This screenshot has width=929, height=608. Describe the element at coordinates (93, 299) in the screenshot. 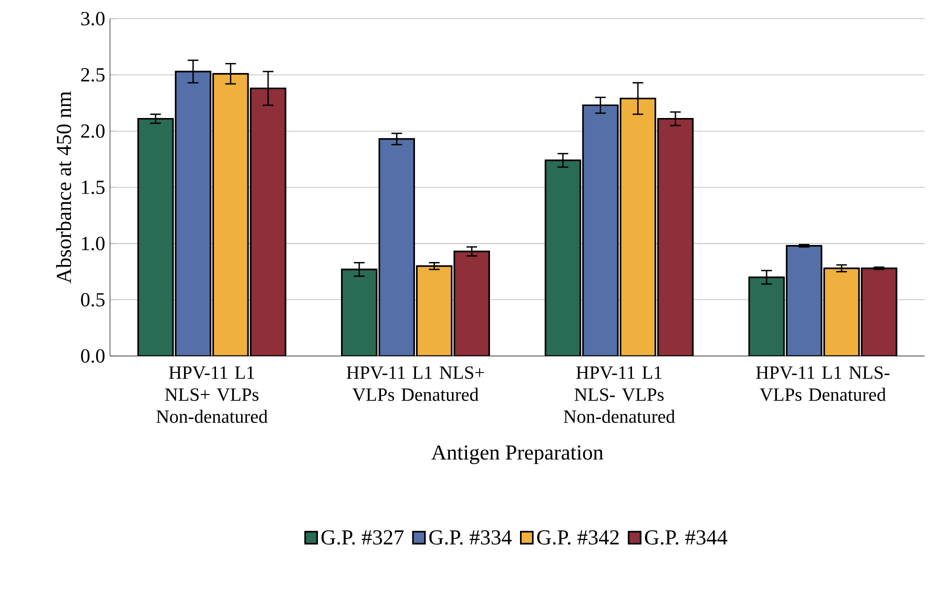

I see `y-tick-label: 0.5` at that location.